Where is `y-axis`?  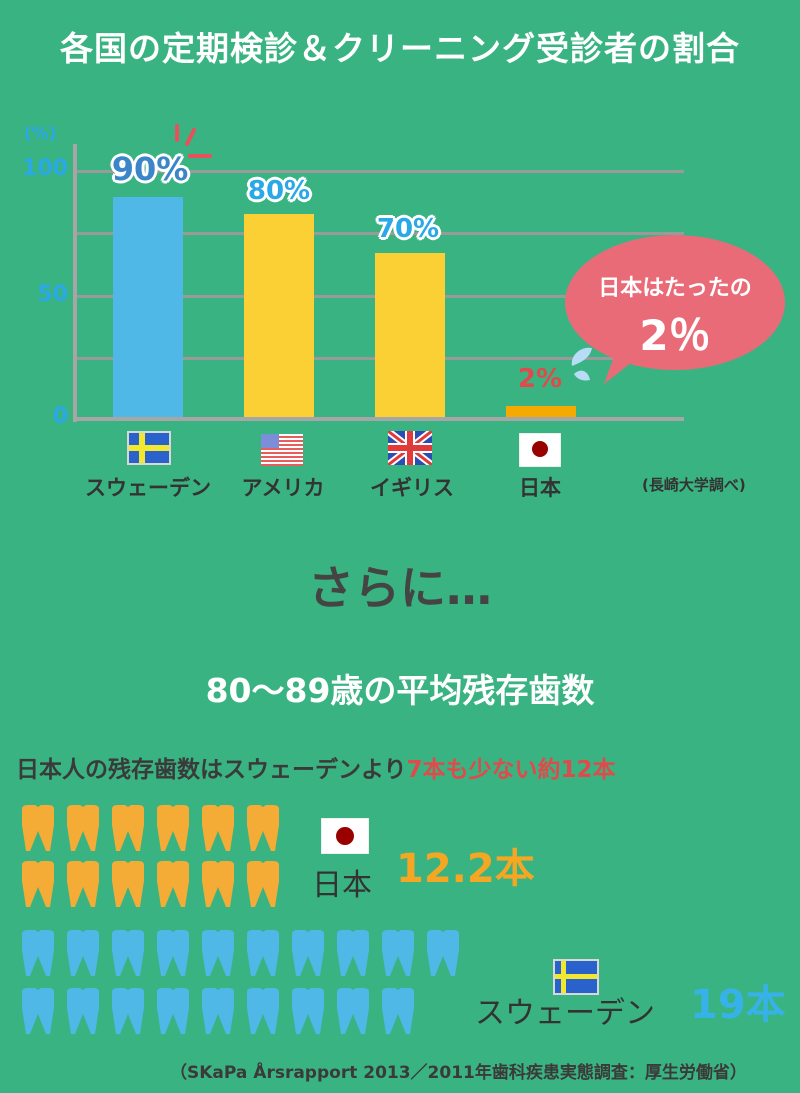 y-axis is located at coordinates (75, 283).